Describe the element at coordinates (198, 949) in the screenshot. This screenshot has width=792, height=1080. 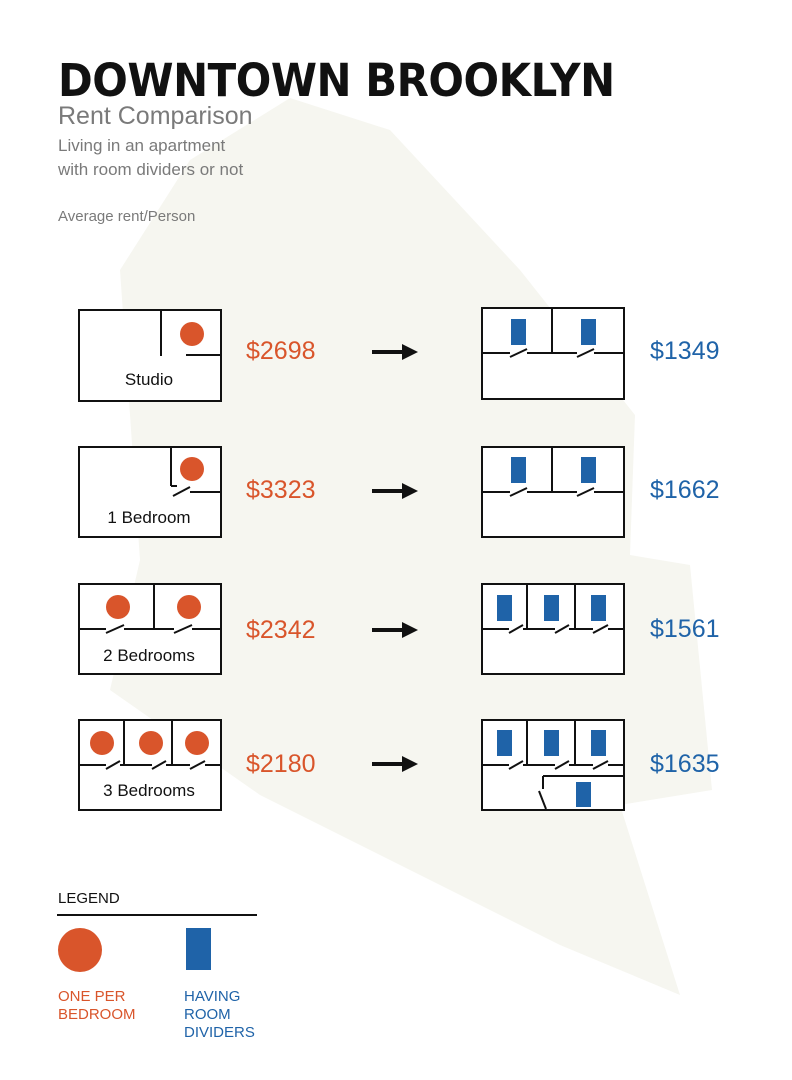
I see `legend-room-divider-swatch` at that location.